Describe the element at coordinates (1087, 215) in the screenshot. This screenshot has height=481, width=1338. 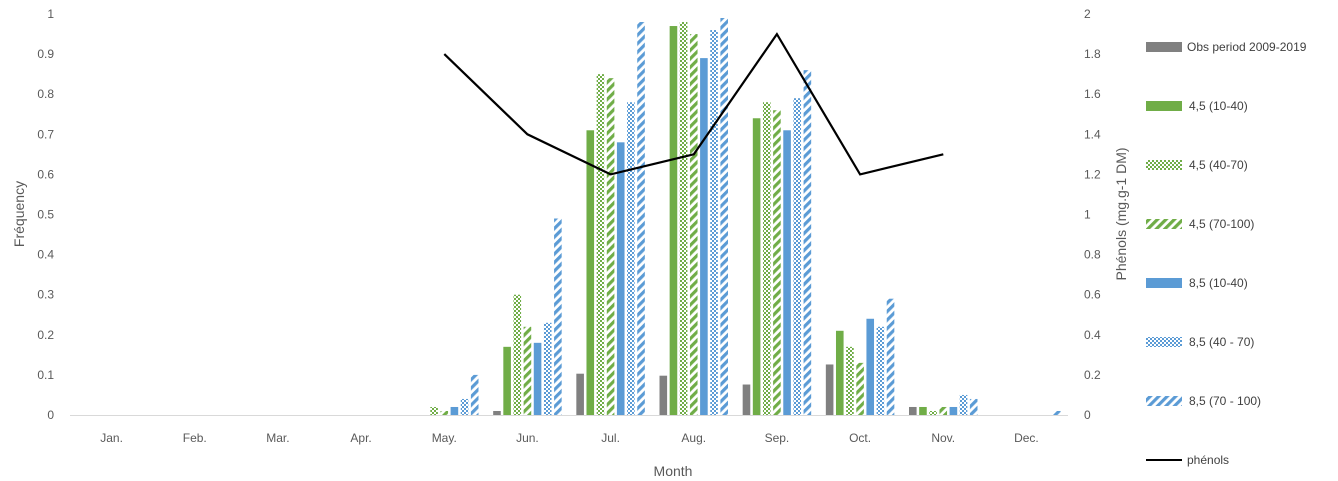
I see `y2-tick-label: 1` at that location.